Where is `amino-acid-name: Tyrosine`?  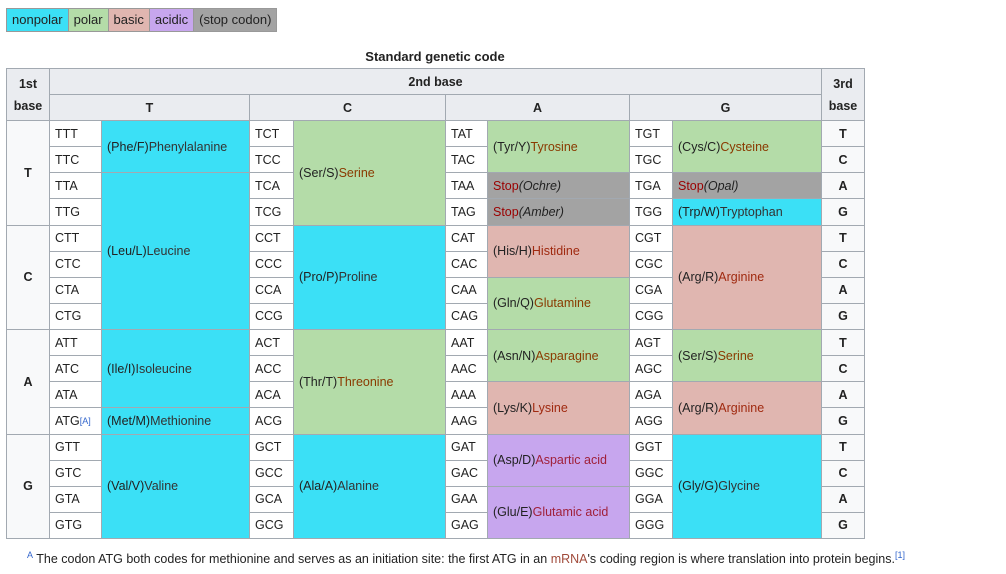
amino-acid-name: Tyrosine is located at coordinates (554, 146).